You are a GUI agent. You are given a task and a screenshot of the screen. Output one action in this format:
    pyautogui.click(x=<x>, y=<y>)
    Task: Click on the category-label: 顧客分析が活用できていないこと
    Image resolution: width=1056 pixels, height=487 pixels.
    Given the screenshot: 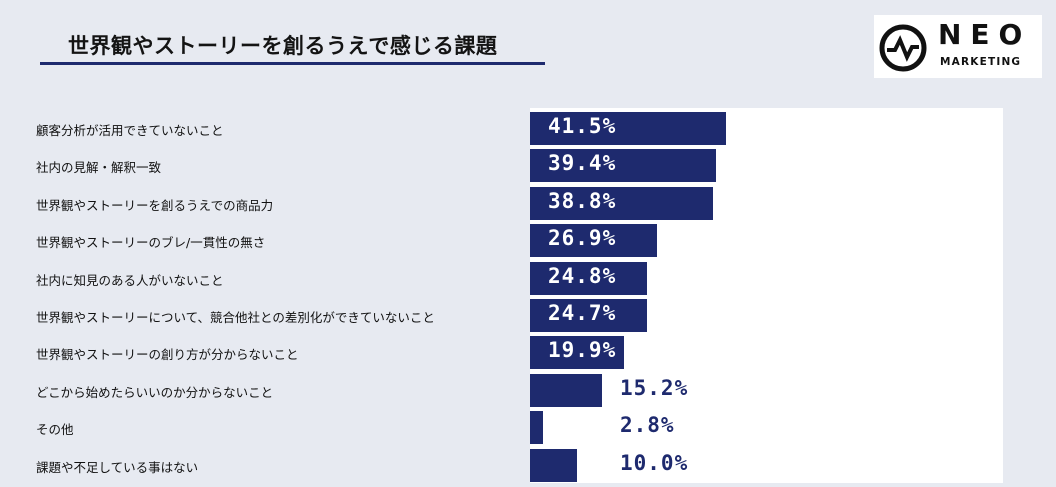 What is the action you would take?
    pyautogui.click(x=130, y=130)
    